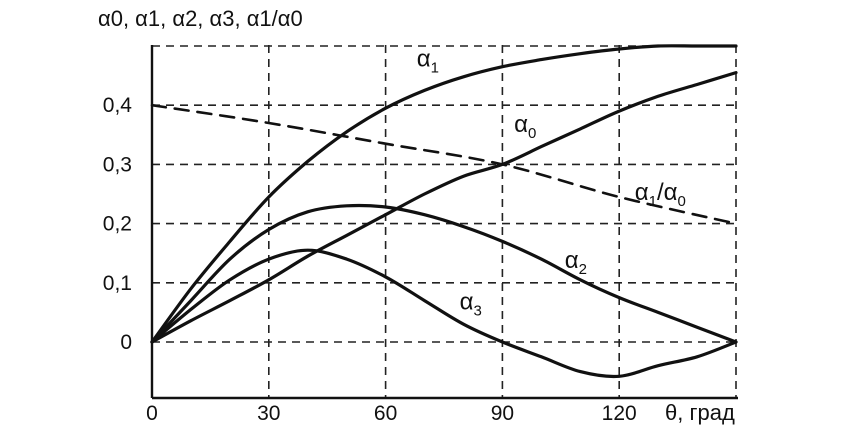 This screenshot has height=444, width=842. What do you see at coordinates (117, 224) in the screenshot?
I see `y-tick-label: 0,2` at bounding box center [117, 224].